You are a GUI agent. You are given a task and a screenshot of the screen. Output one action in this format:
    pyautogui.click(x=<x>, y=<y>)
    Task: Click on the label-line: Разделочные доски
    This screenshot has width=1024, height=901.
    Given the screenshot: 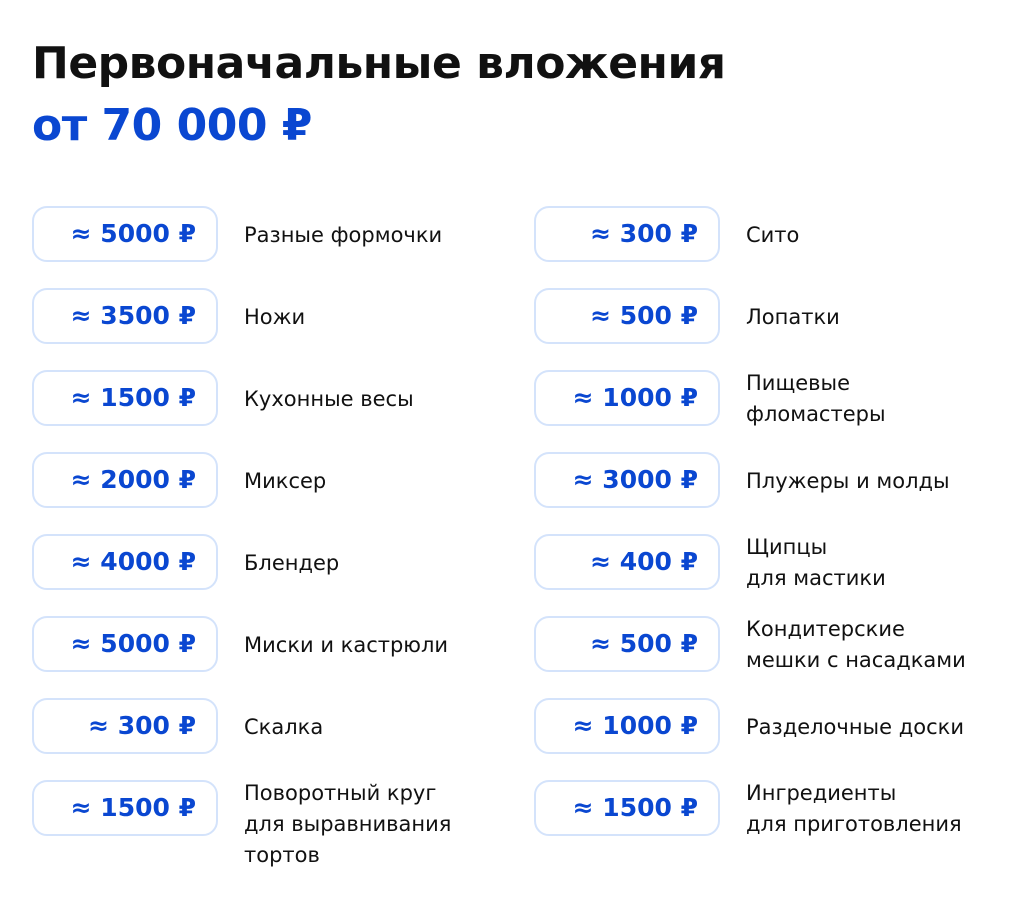 What is the action you would take?
    pyautogui.click(x=855, y=726)
    